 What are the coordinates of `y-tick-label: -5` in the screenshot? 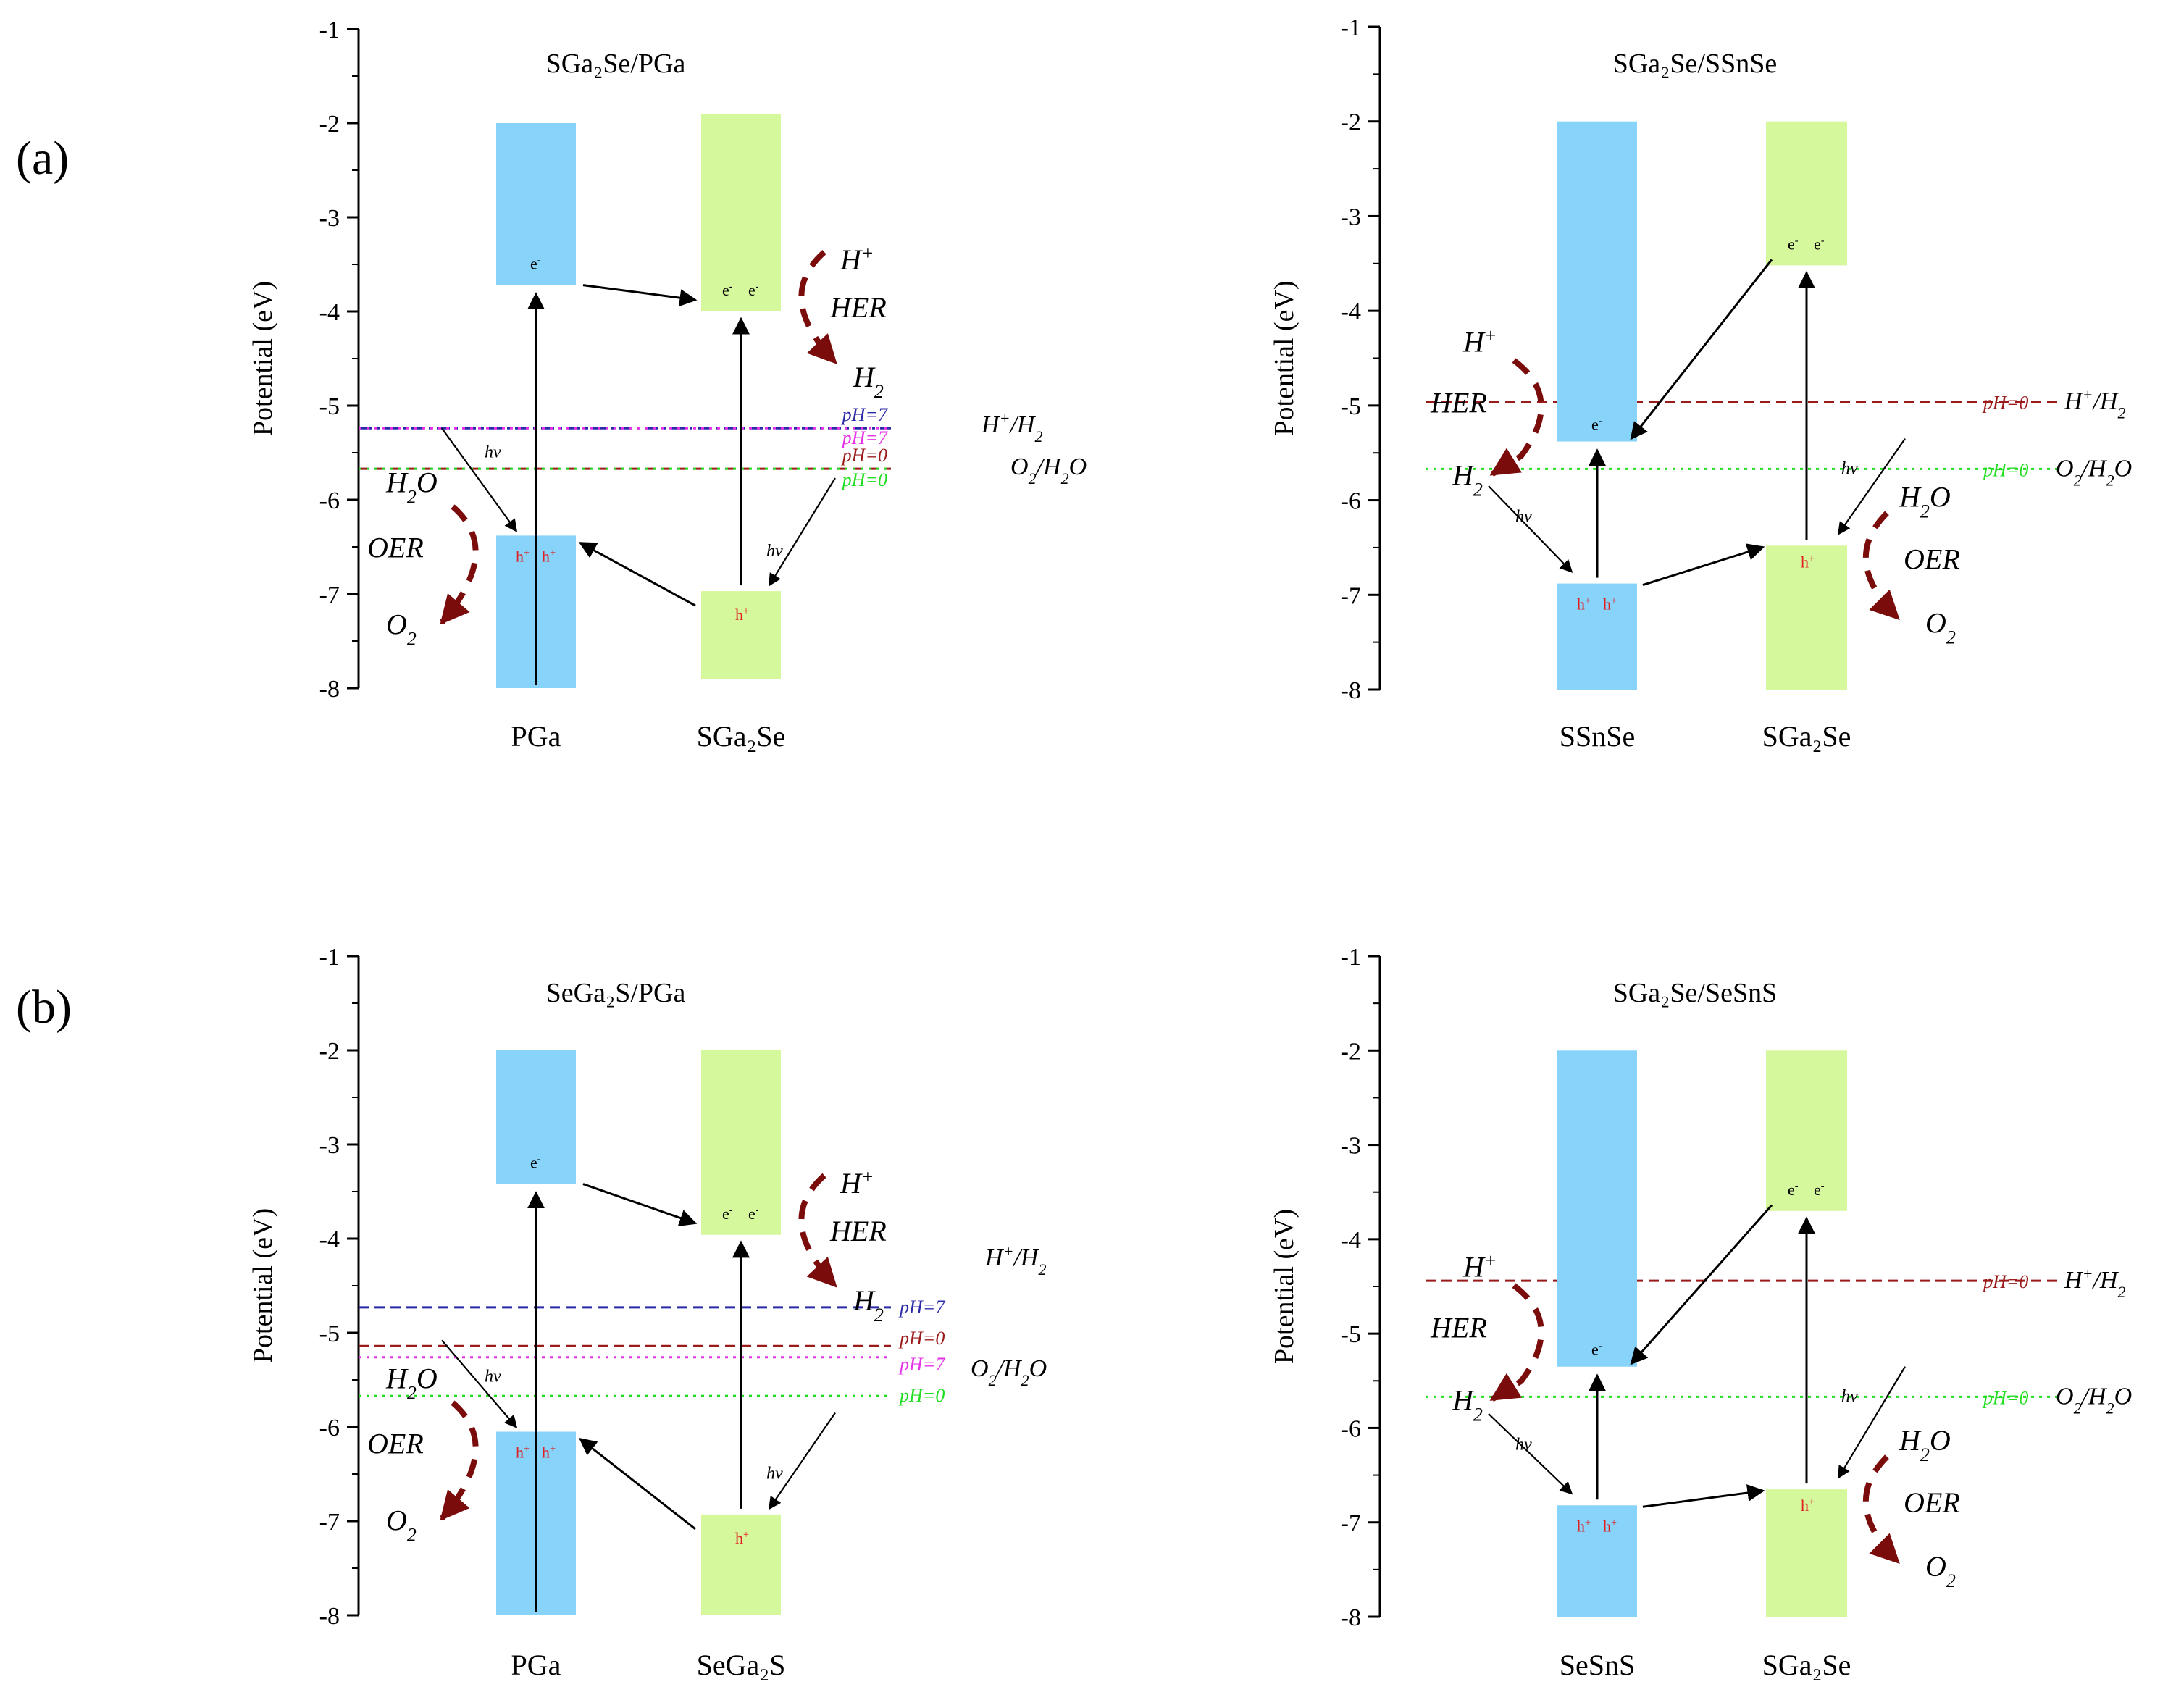 It's located at (1351, 407).